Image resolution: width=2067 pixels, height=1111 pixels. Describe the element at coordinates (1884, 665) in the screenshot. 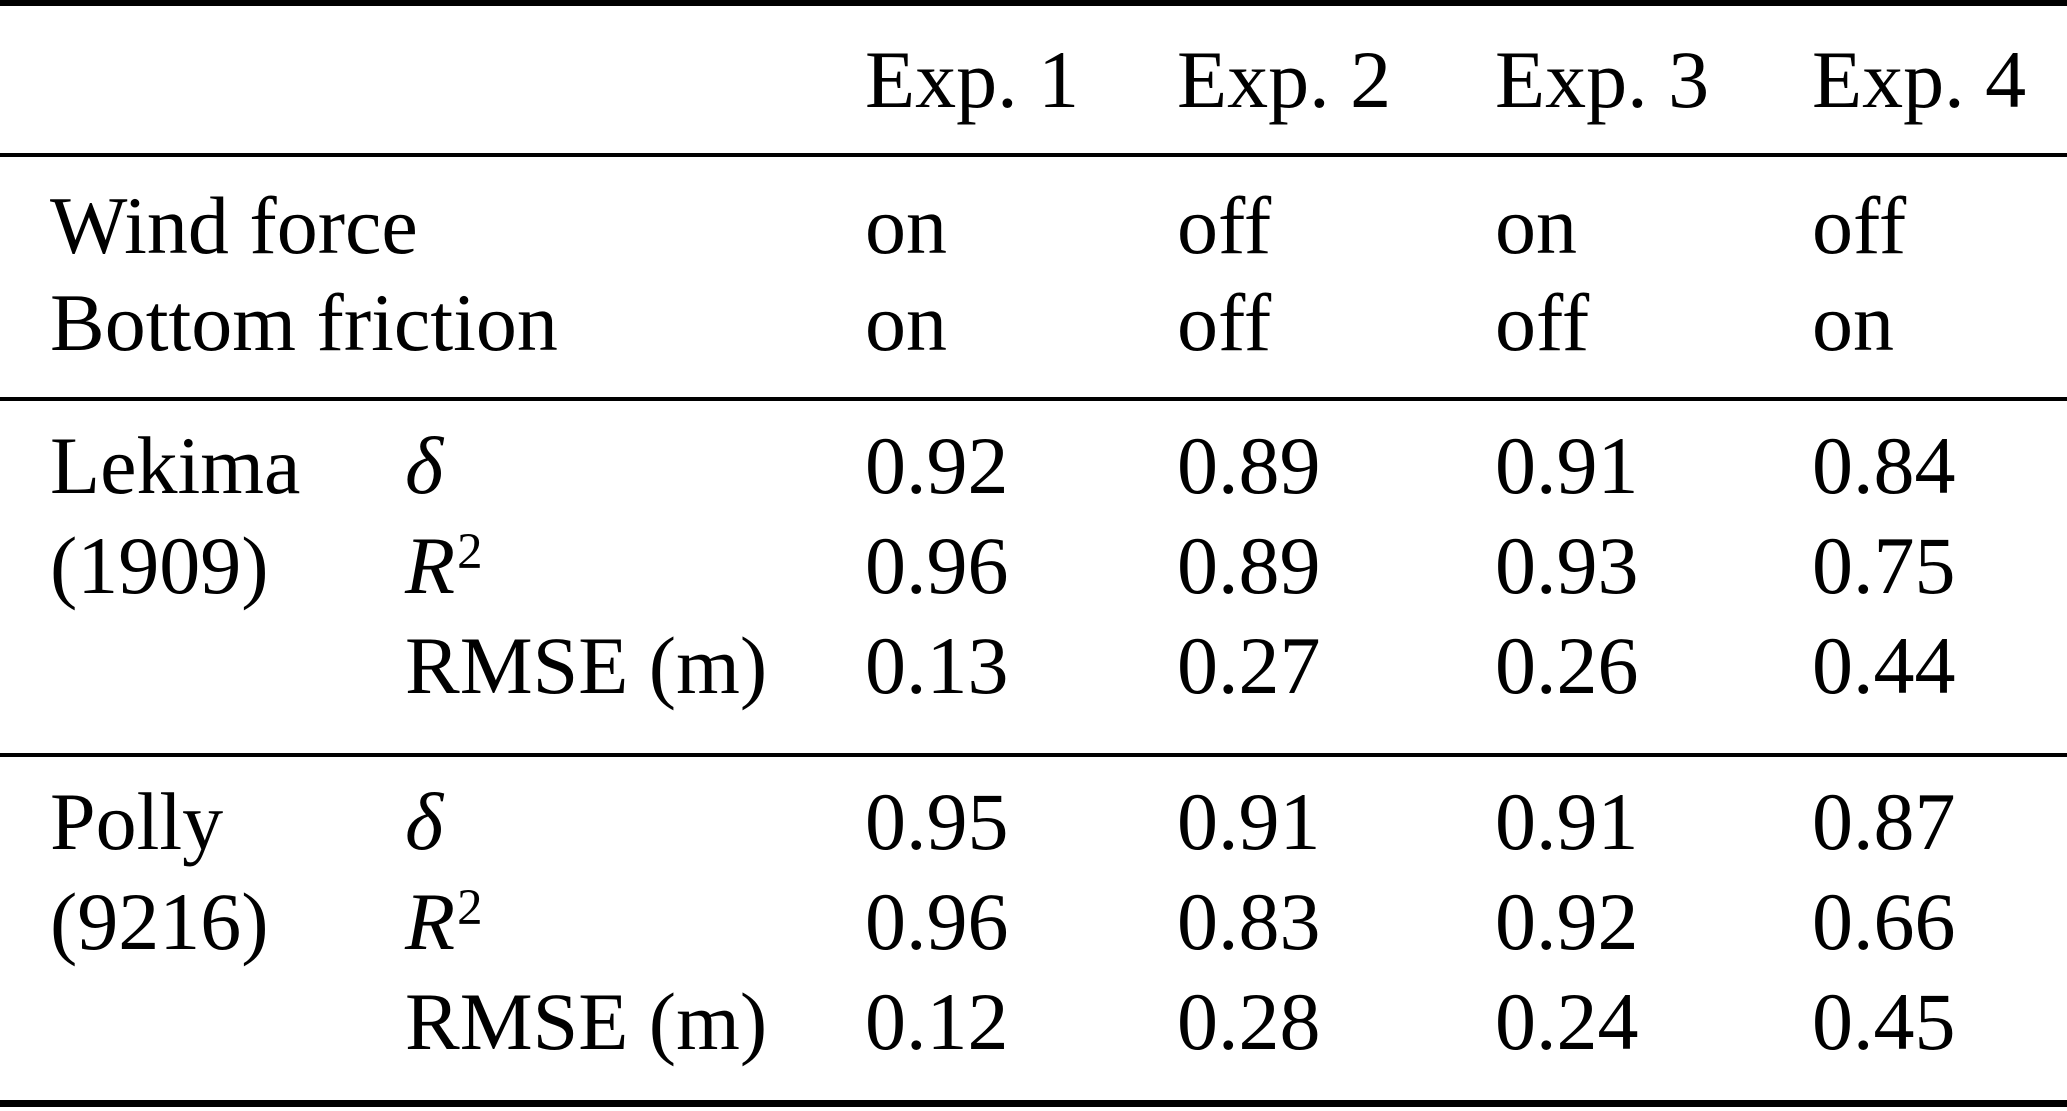

I see `lekima-rmse-exp4: 0.44` at that location.